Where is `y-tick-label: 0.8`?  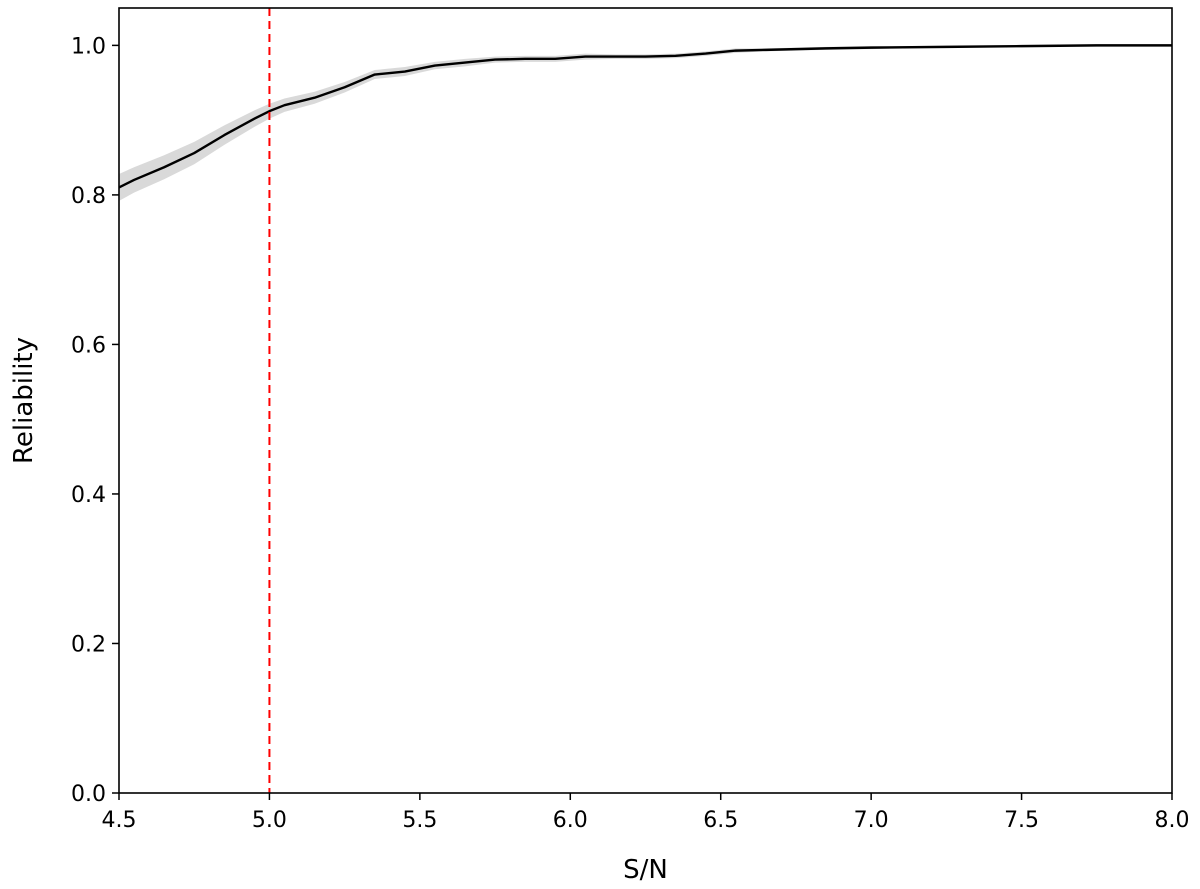
y-tick-label: 0.8 is located at coordinates (88, 196).